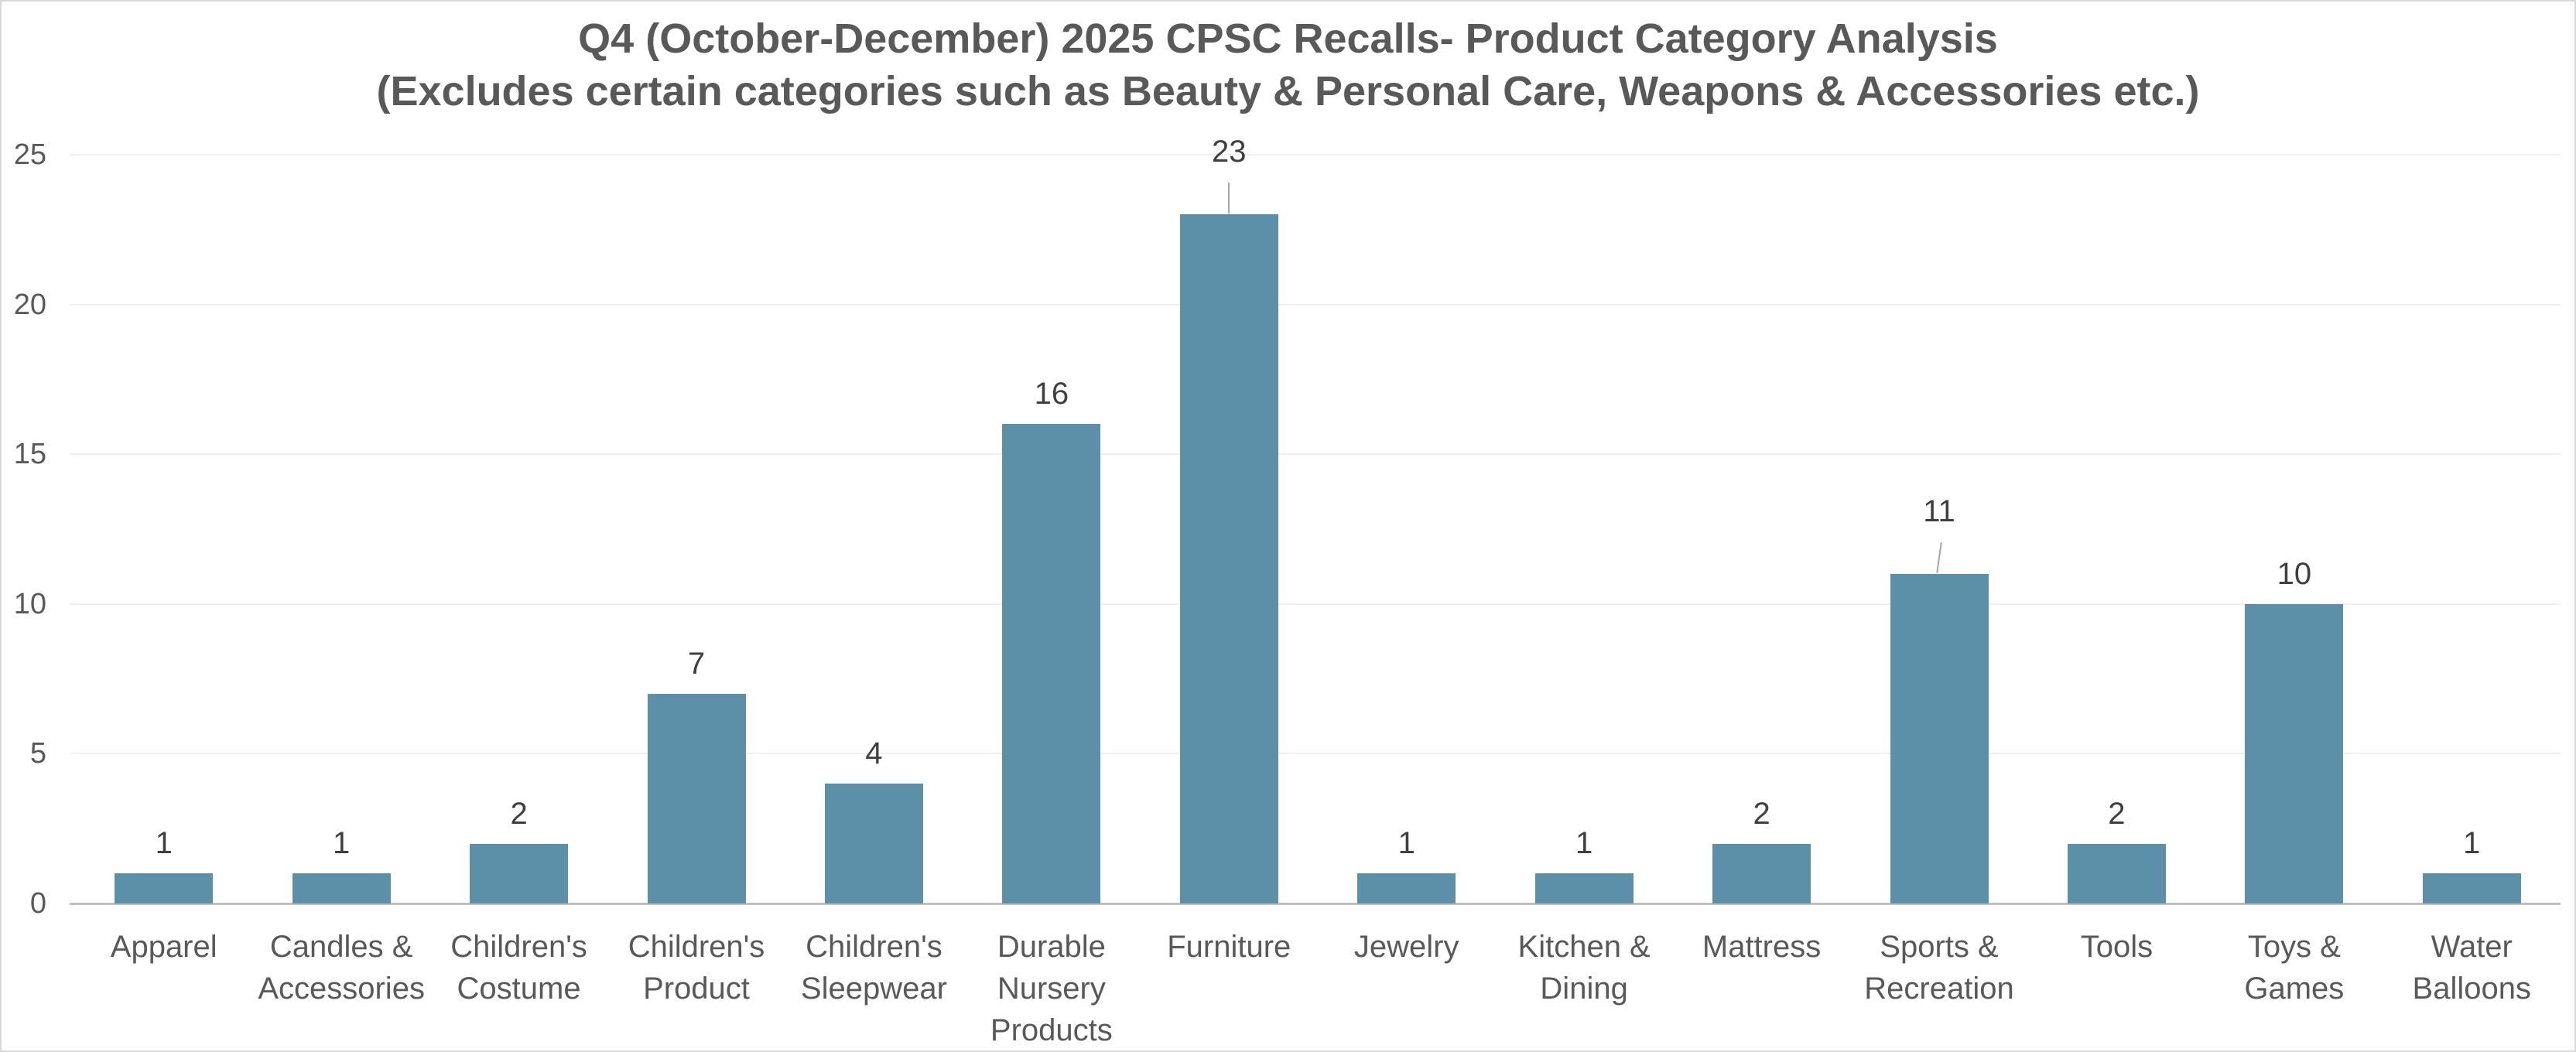 This screenshot has height=1052, width=2576. I want to click on category-label-line: Mattress, so click(1762, 947).